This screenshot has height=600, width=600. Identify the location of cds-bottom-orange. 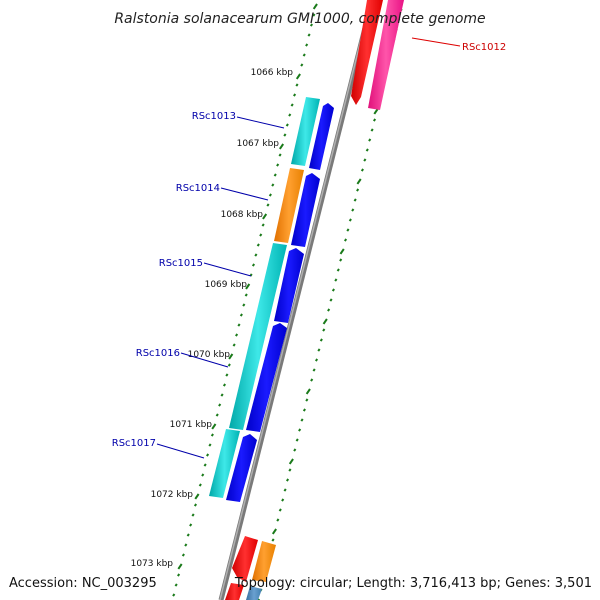
(264, 561).